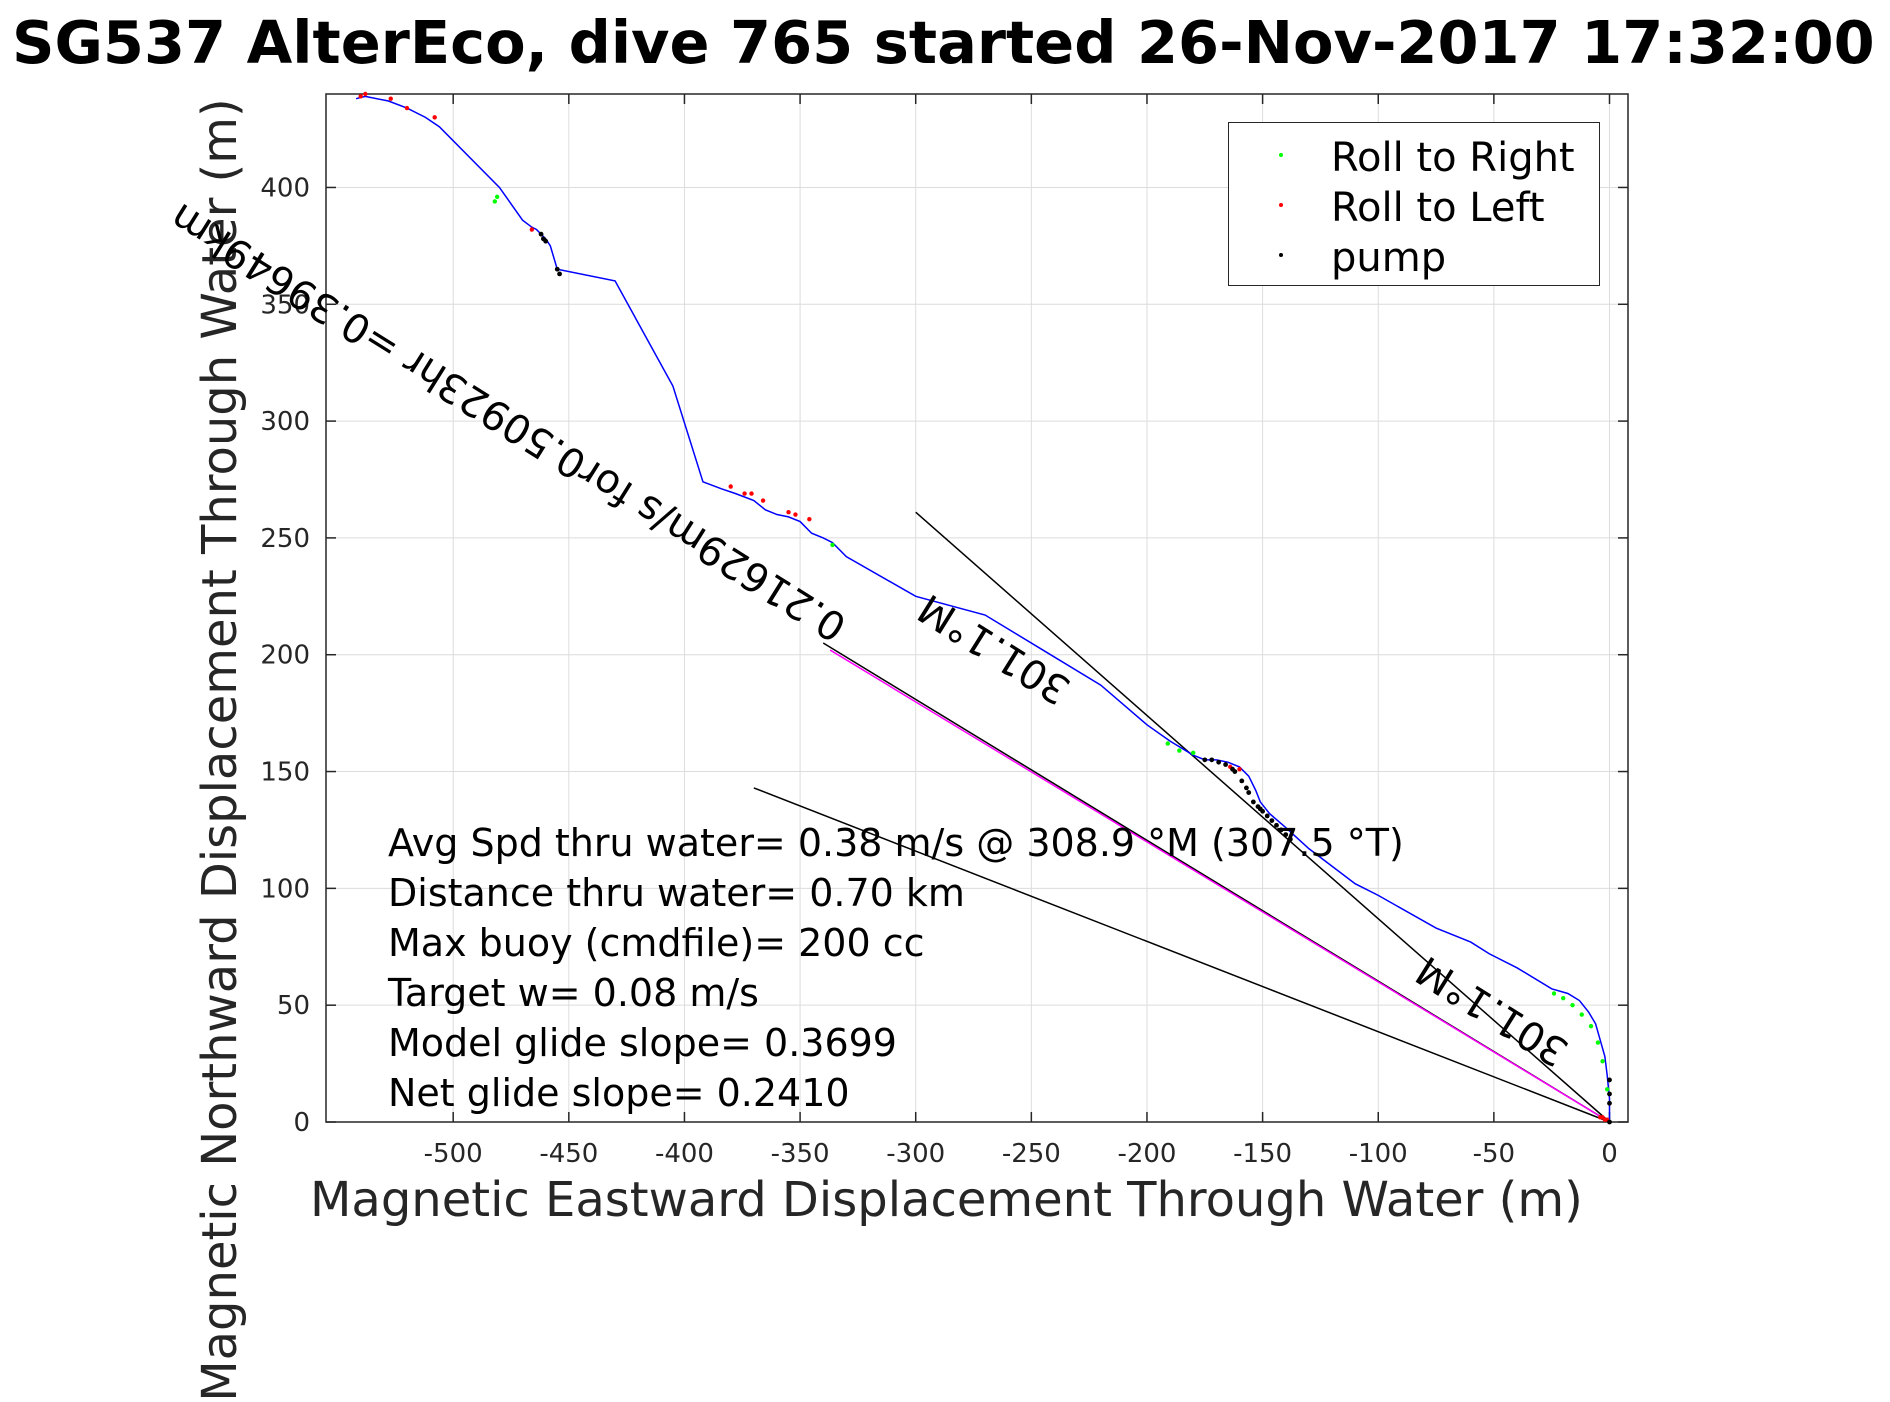 The image size is (1890, 1402). Describe the element at coordinates (1378, 1154) in the screenshot. I see `x-tick-label: -100` at that location.